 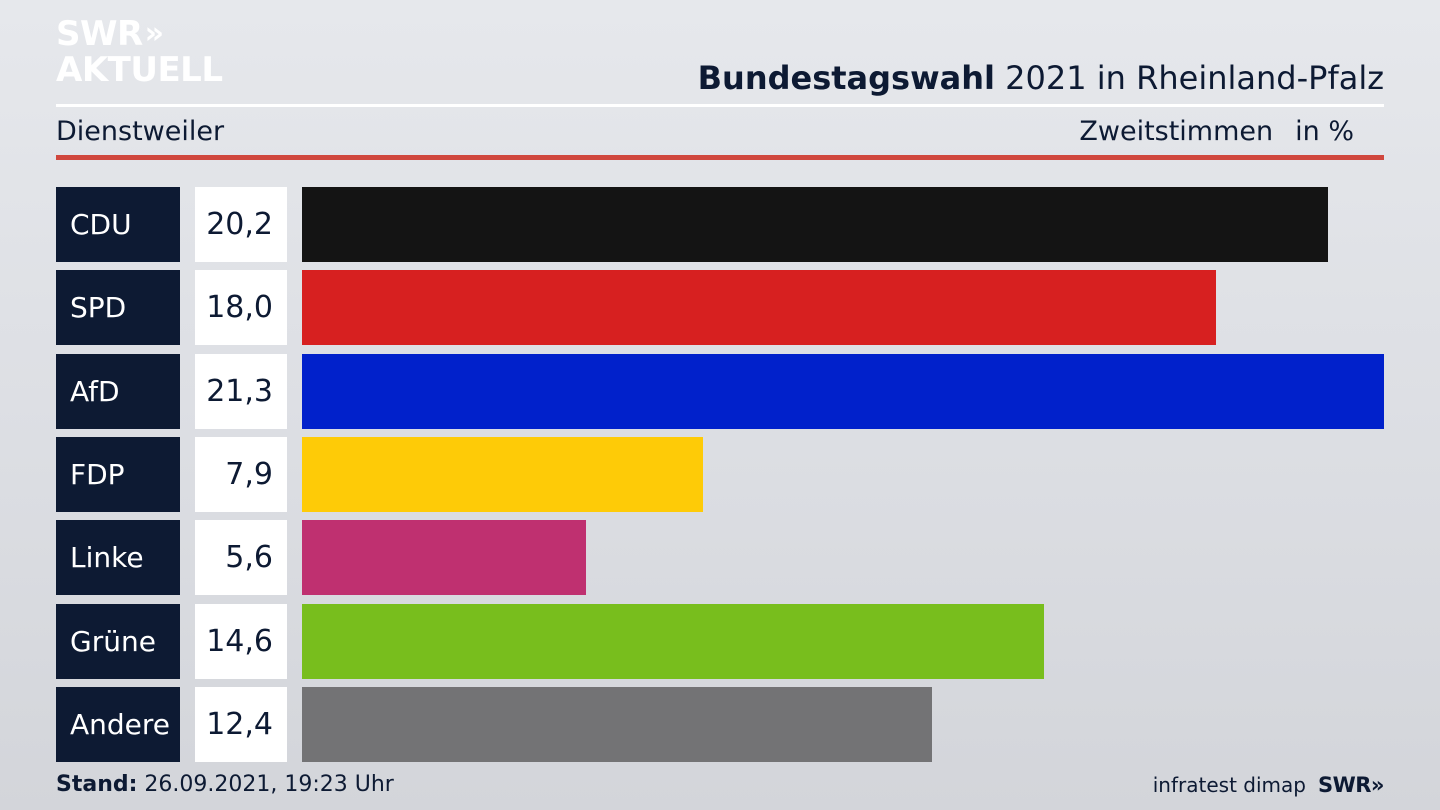 I want to click on logo-line1: SWR, so click(x=99, y=34).